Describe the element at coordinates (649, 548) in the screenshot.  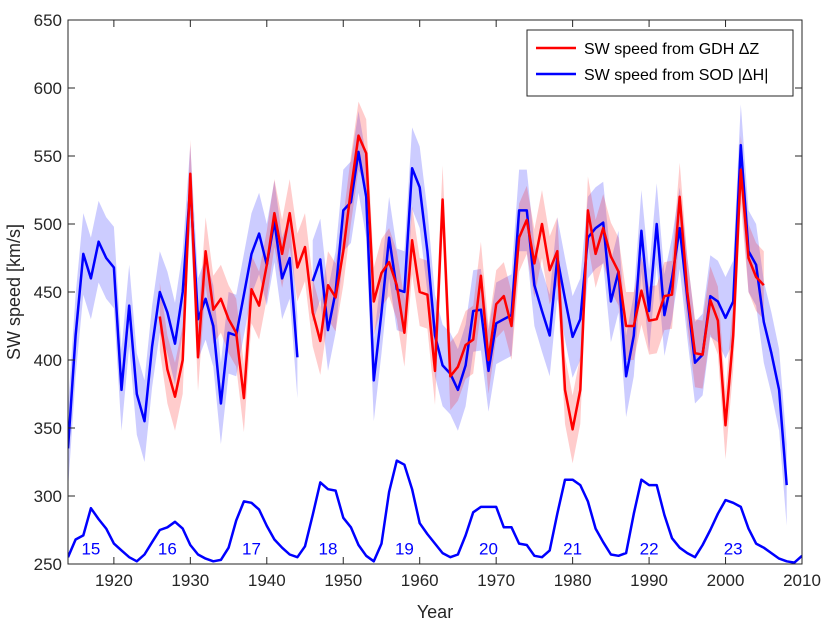
I see `cycle-label-22: 22` at that location.